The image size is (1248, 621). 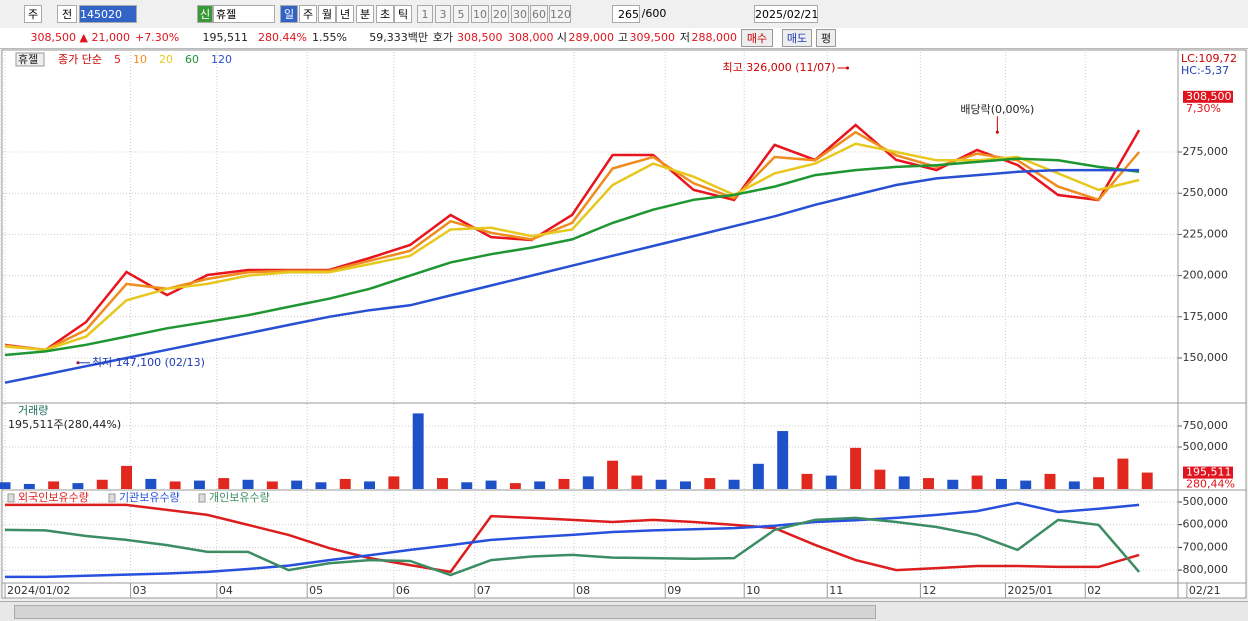 I want to click on quote-field: 저, so click(x=684, y=37).